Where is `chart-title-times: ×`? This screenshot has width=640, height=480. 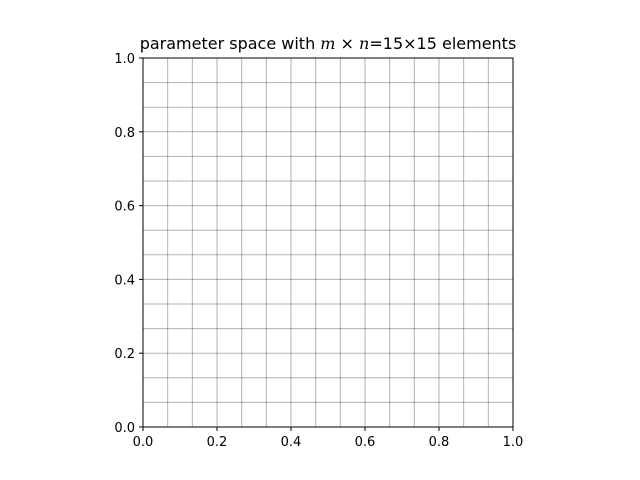 chart-title-times: × is located at coordinates (347, 43).